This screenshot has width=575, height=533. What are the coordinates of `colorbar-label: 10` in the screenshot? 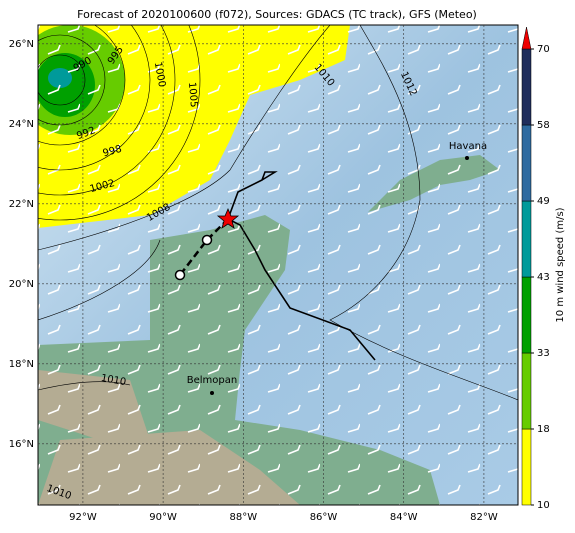 It's located at (543, 505).